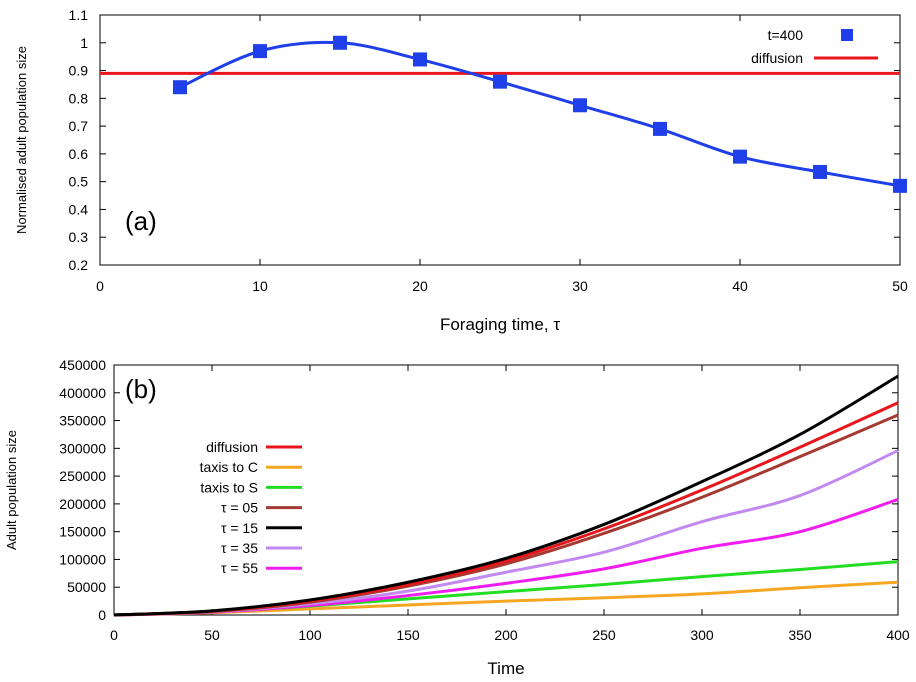 Image resolution: width=916 pixels, height=682 pixels. What do you see at coordinates (702, 635) in the screenshot?
I see `x-tick-label: 300` at bounding box center [702, 635].